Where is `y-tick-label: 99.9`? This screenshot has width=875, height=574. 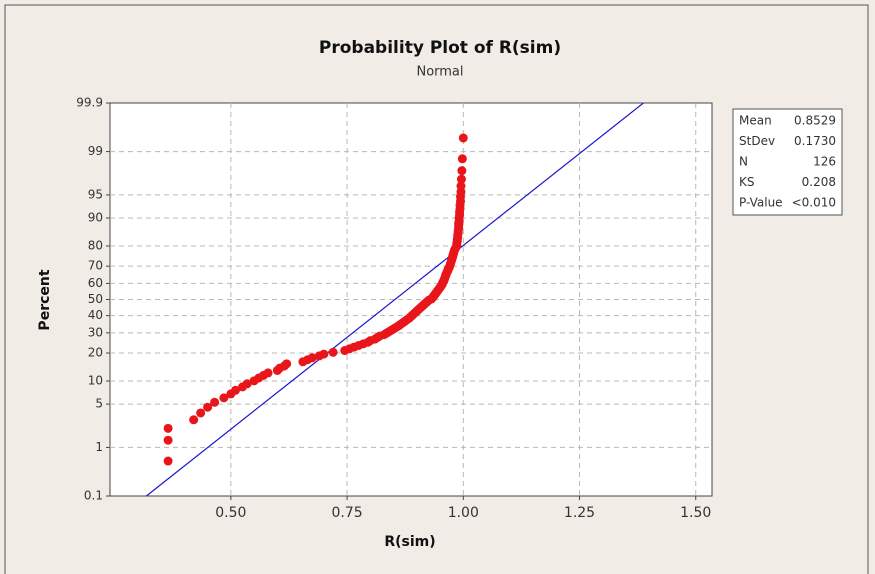
y-tick-label: 99.9 is located at coordinates (89, 103).